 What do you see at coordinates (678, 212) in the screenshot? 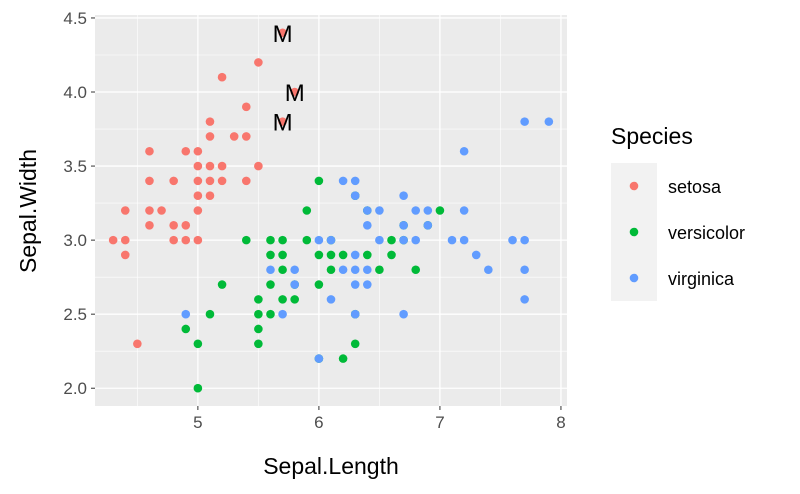
I see `legend: Species setosa versicolor virginica` at bounding box center [678, 212].